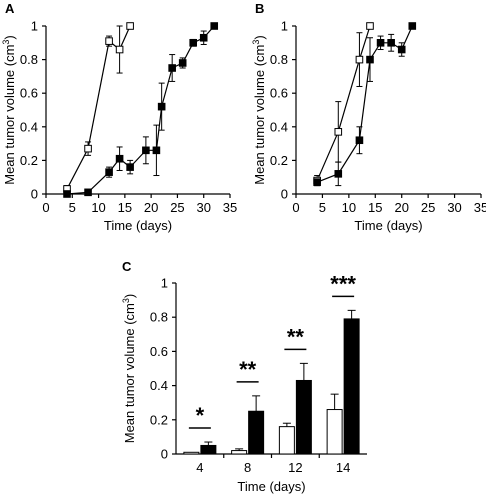  I want to click on significance-marker: *, so click(200, 415).